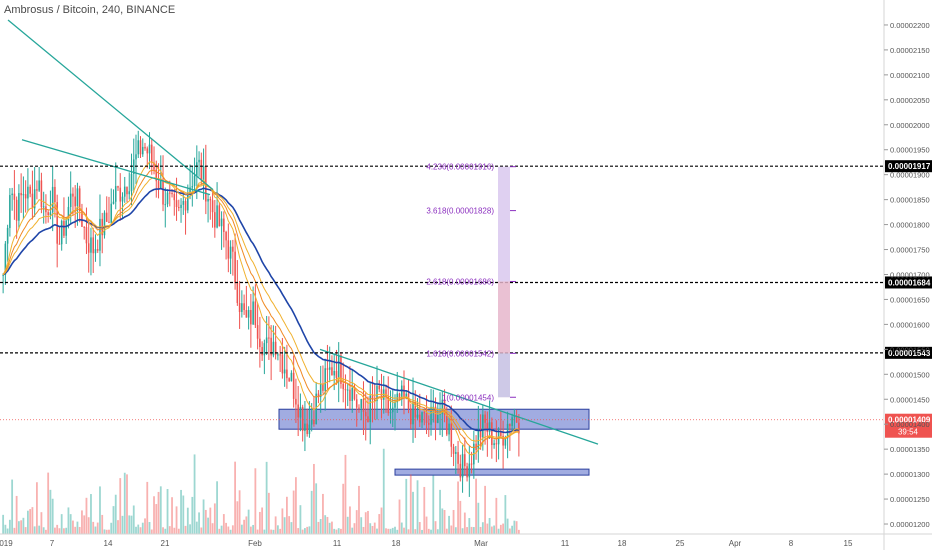  Describe the element at coordinates (910, 250) in the screenshot. I see `price-tick-label: 0.00001750` at that location.